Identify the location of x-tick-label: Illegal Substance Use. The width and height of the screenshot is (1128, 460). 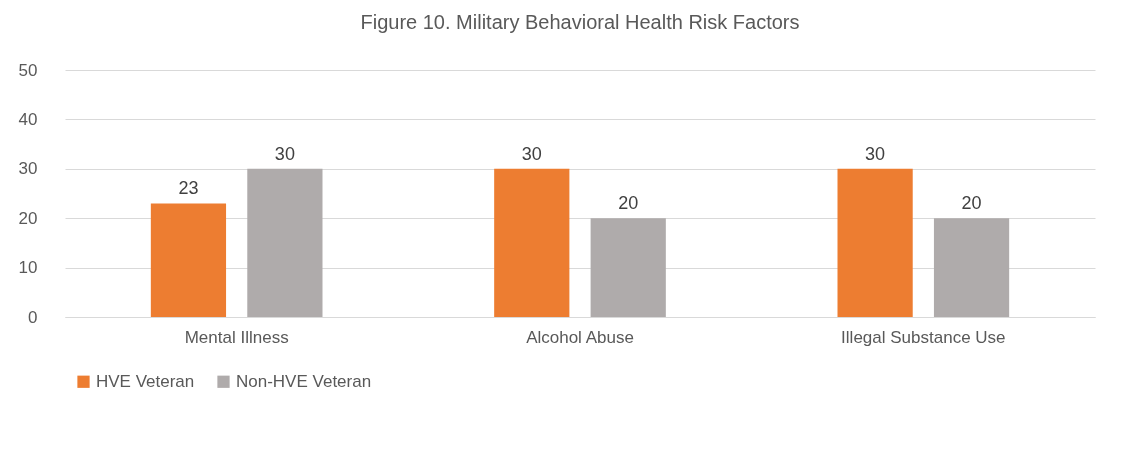
(923, 337).